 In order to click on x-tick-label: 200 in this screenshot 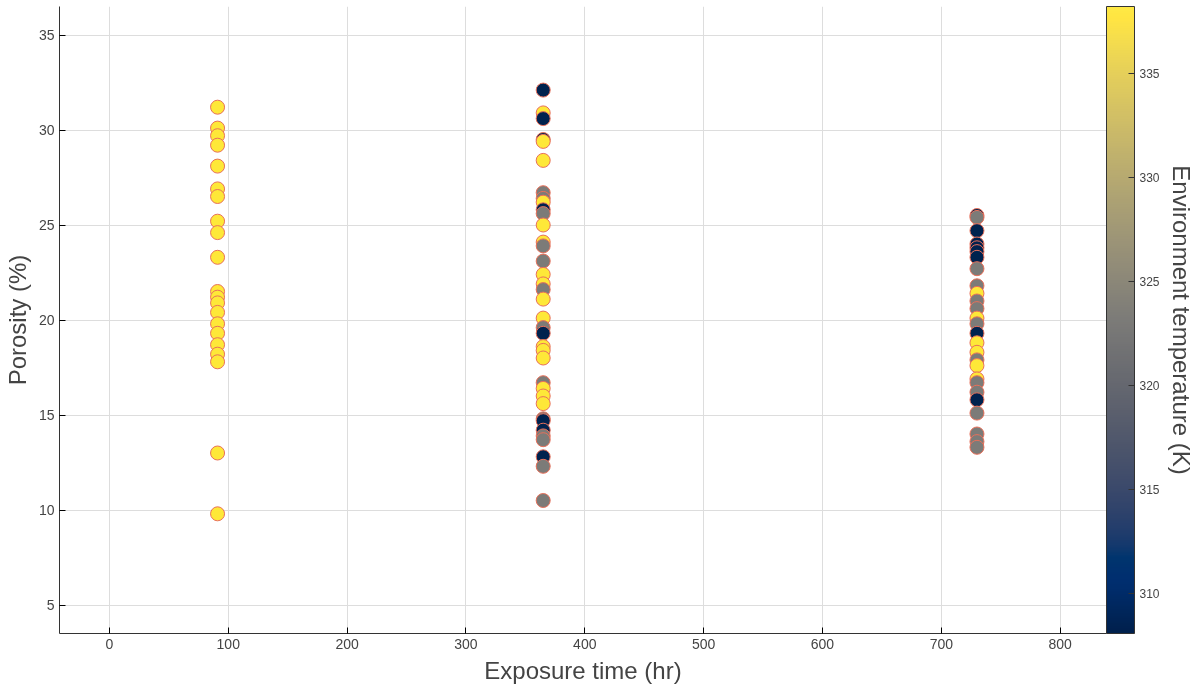, I will do `click(347, 643)`.